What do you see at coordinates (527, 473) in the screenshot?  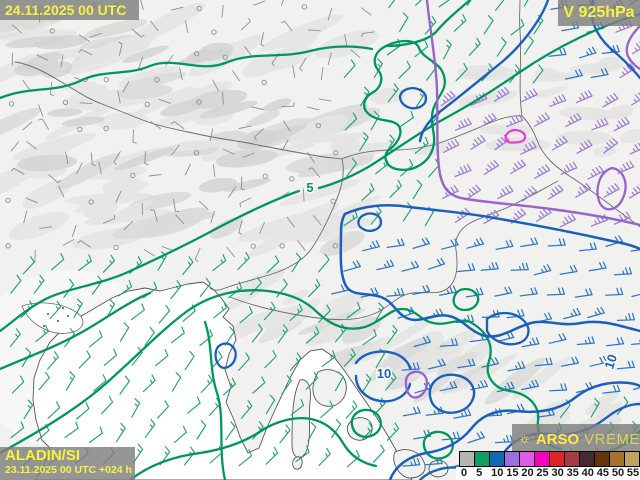 I see `legend-value: 20` at bounding box center [527, 473].